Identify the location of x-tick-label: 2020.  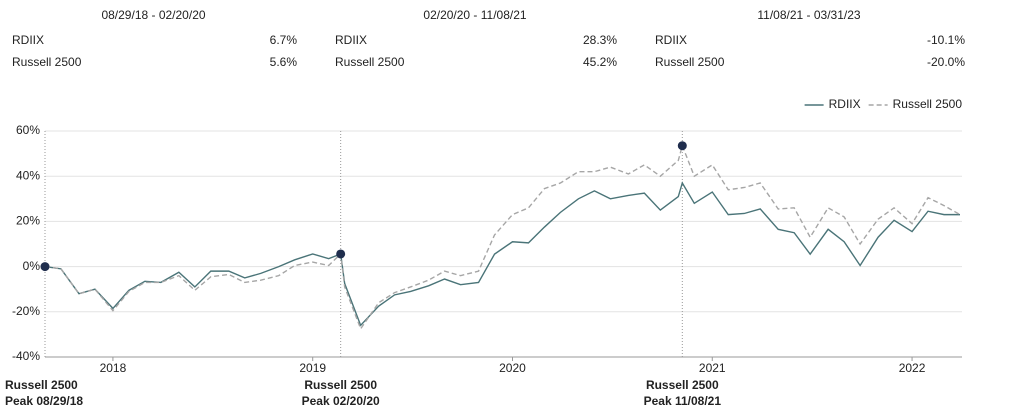
(512, 368).